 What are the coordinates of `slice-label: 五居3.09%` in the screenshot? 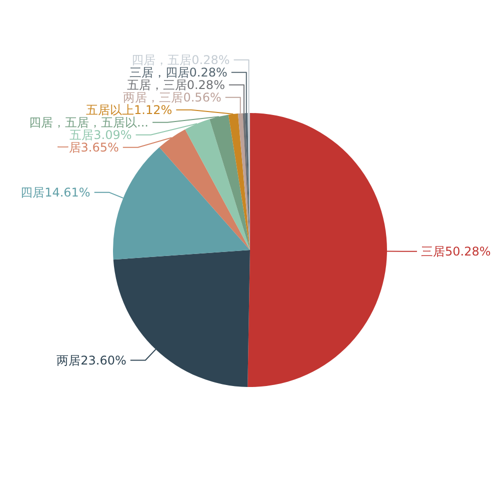 It's located at (101, 135).